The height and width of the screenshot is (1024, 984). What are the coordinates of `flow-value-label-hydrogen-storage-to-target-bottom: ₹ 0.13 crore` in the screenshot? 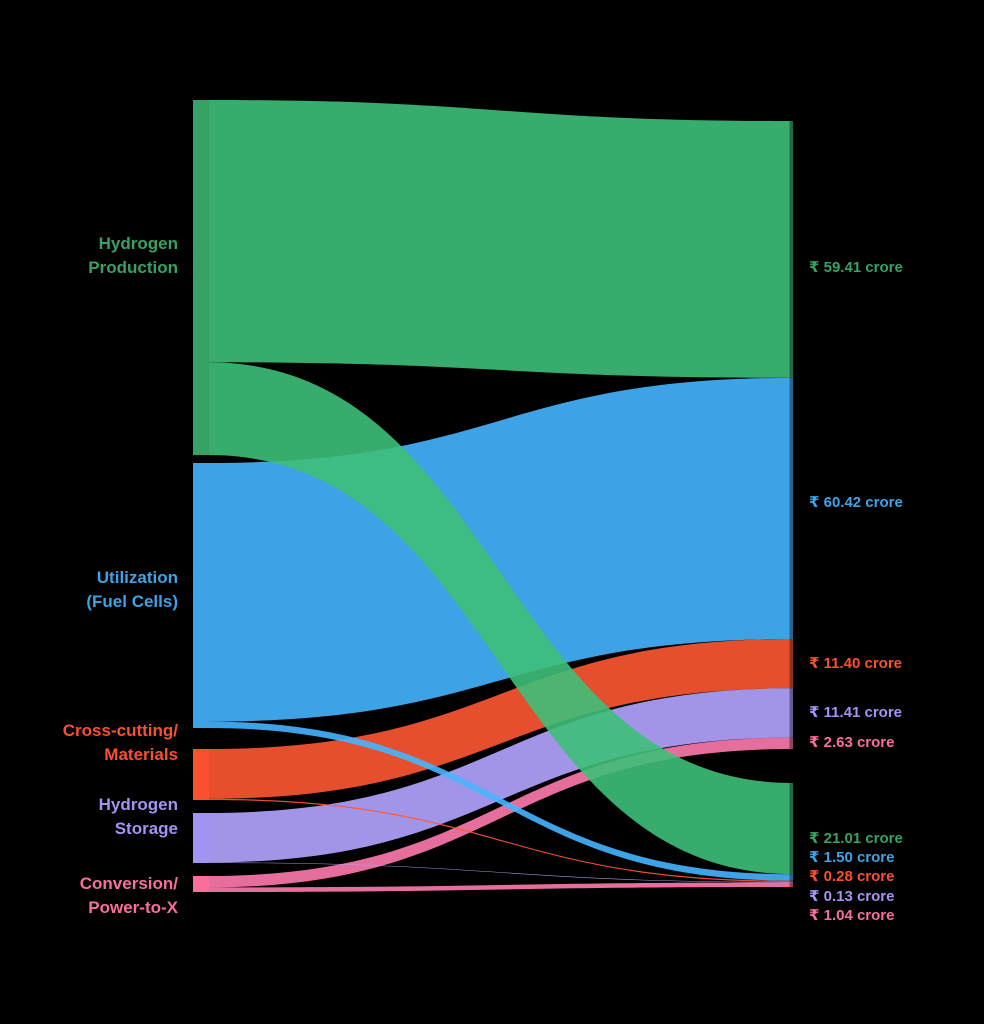 It's located at (852, 896).